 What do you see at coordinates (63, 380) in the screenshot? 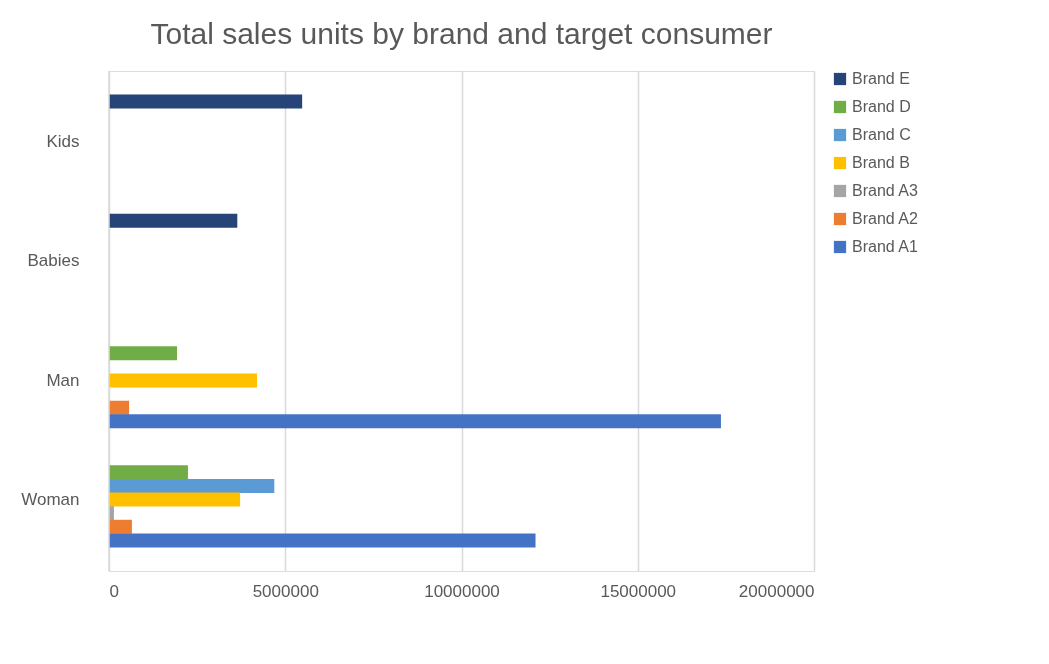
I see `y-tick-label: Man` at bounding box center [63, 380].